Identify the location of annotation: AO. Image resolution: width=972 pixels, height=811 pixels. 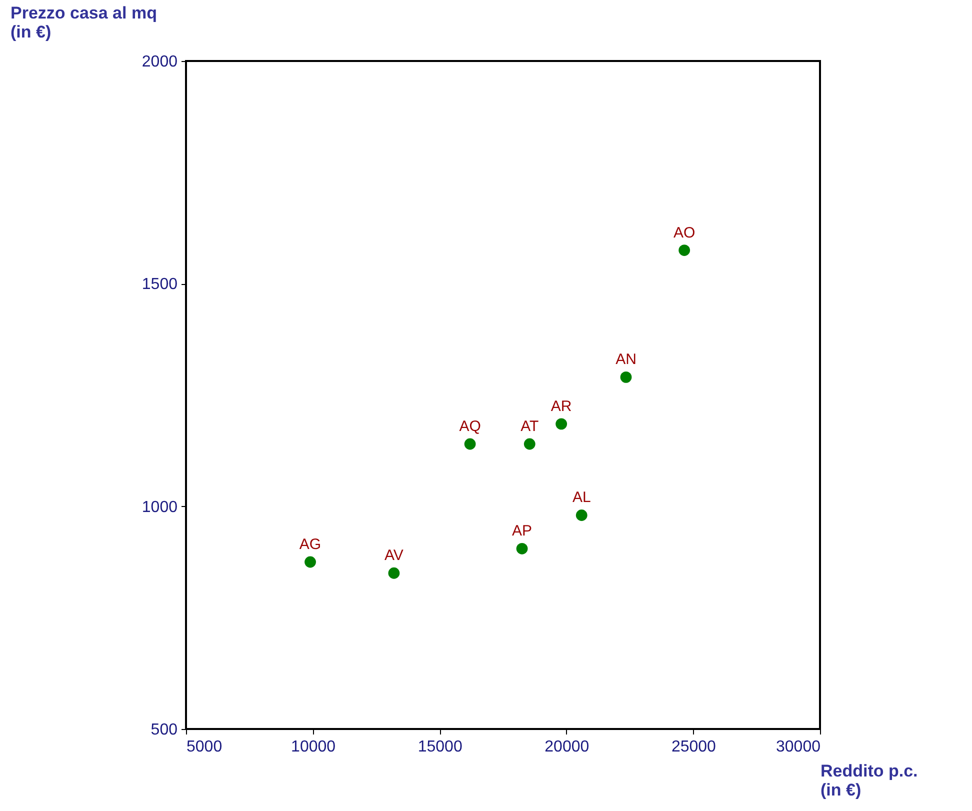
(684, 233).